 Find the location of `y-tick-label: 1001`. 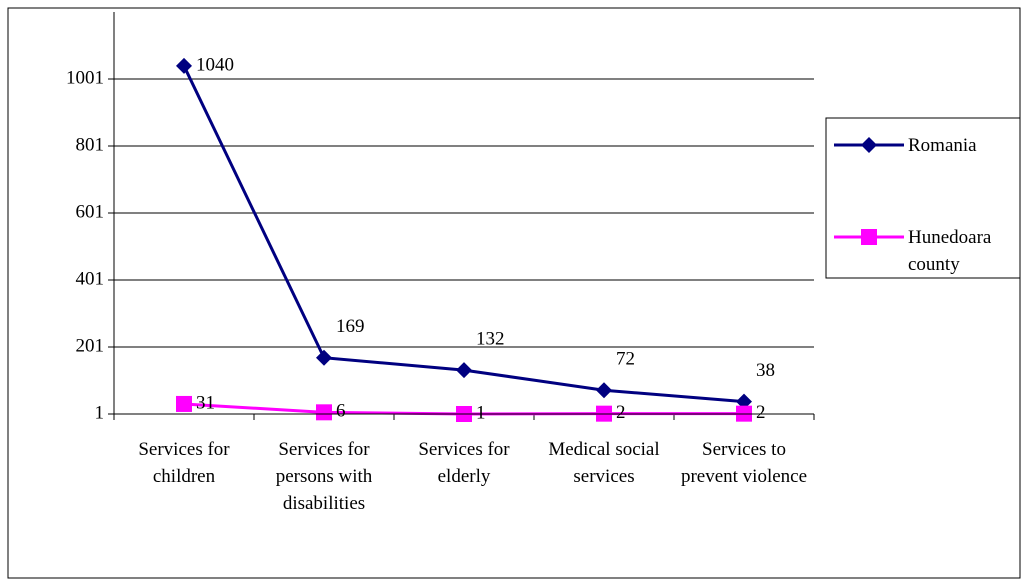

y-tick-label: 1001 is located at coordinates (85, 77).